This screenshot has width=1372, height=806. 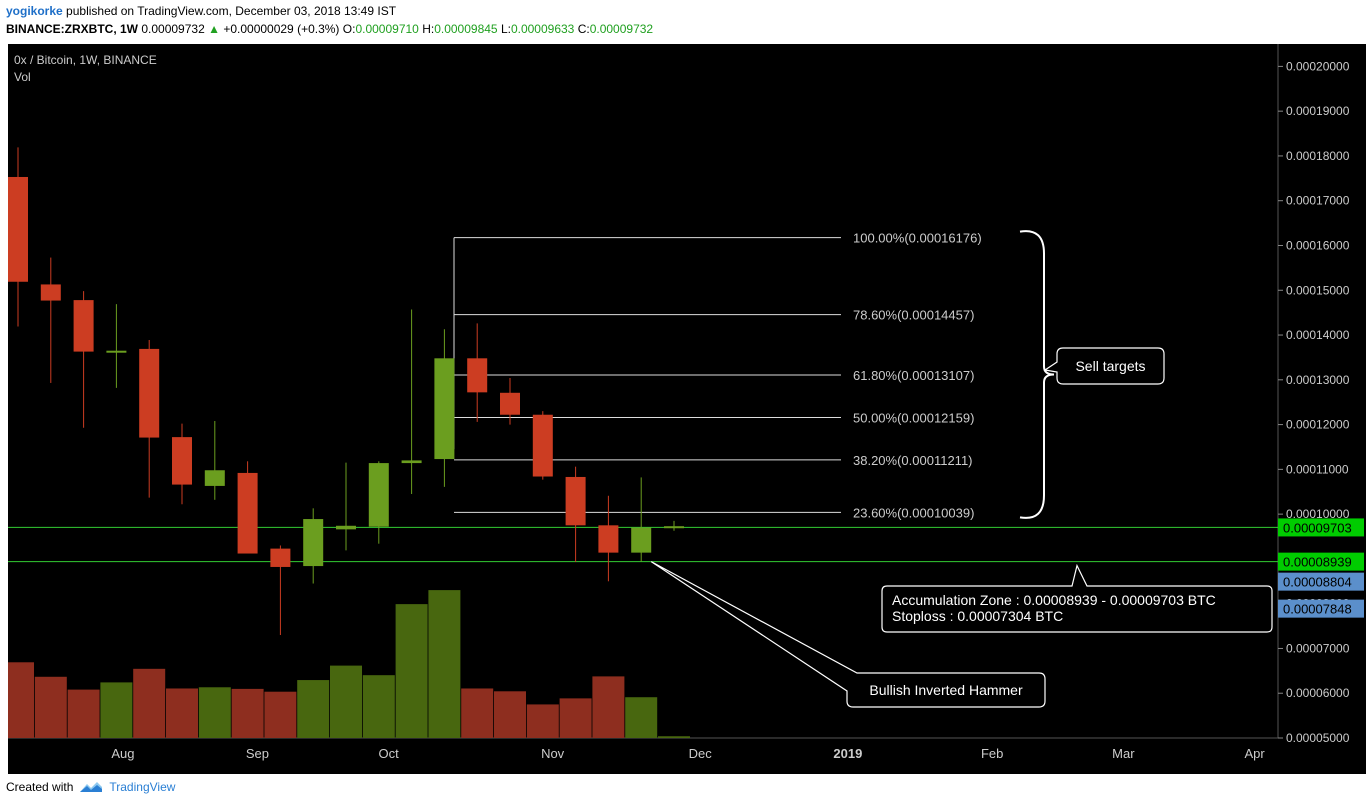 I want to click on fib-level-label: 50.00%(0.00012159), so click(x=913, y=417).